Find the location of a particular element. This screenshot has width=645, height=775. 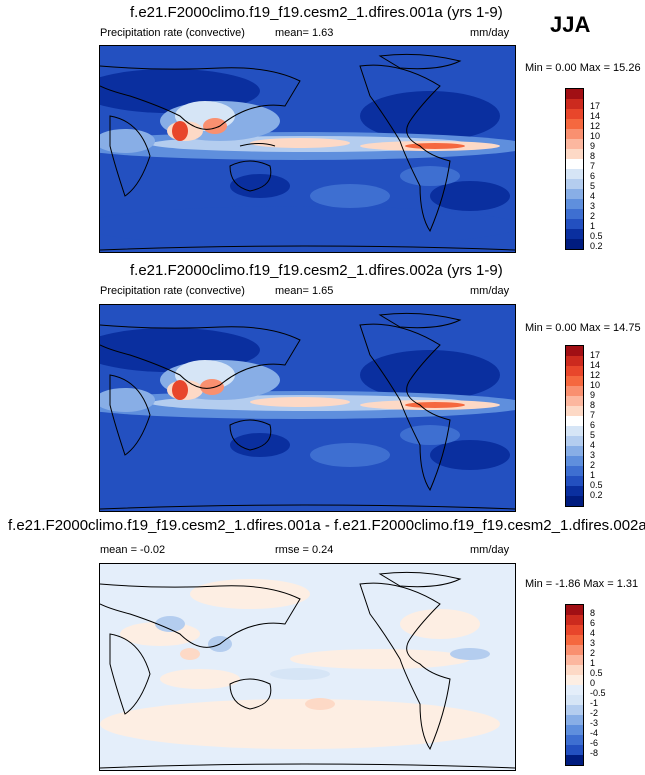

panel1-colorbar-label: 4 is located at coordinates (593, 196).